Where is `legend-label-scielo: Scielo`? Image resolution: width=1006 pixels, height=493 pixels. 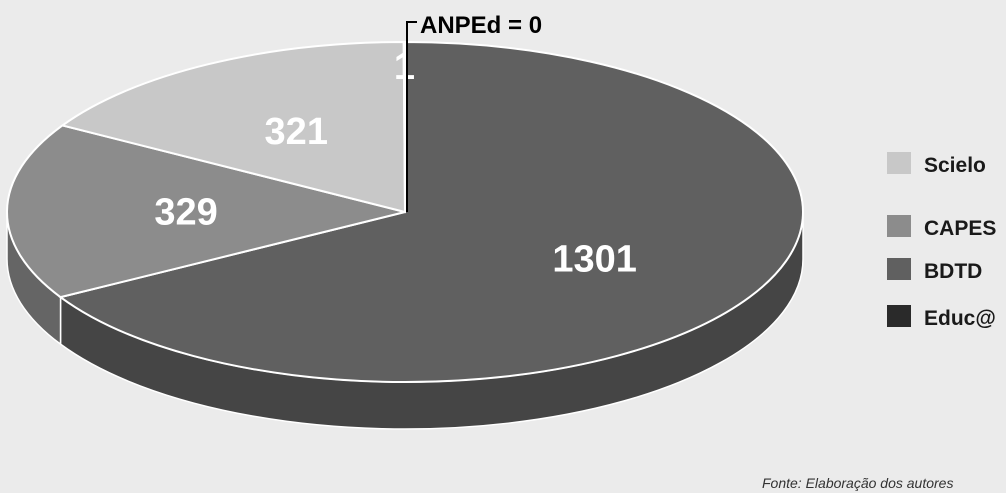
legend-label-scielo: Scielo is located at coordinates (955, 165).